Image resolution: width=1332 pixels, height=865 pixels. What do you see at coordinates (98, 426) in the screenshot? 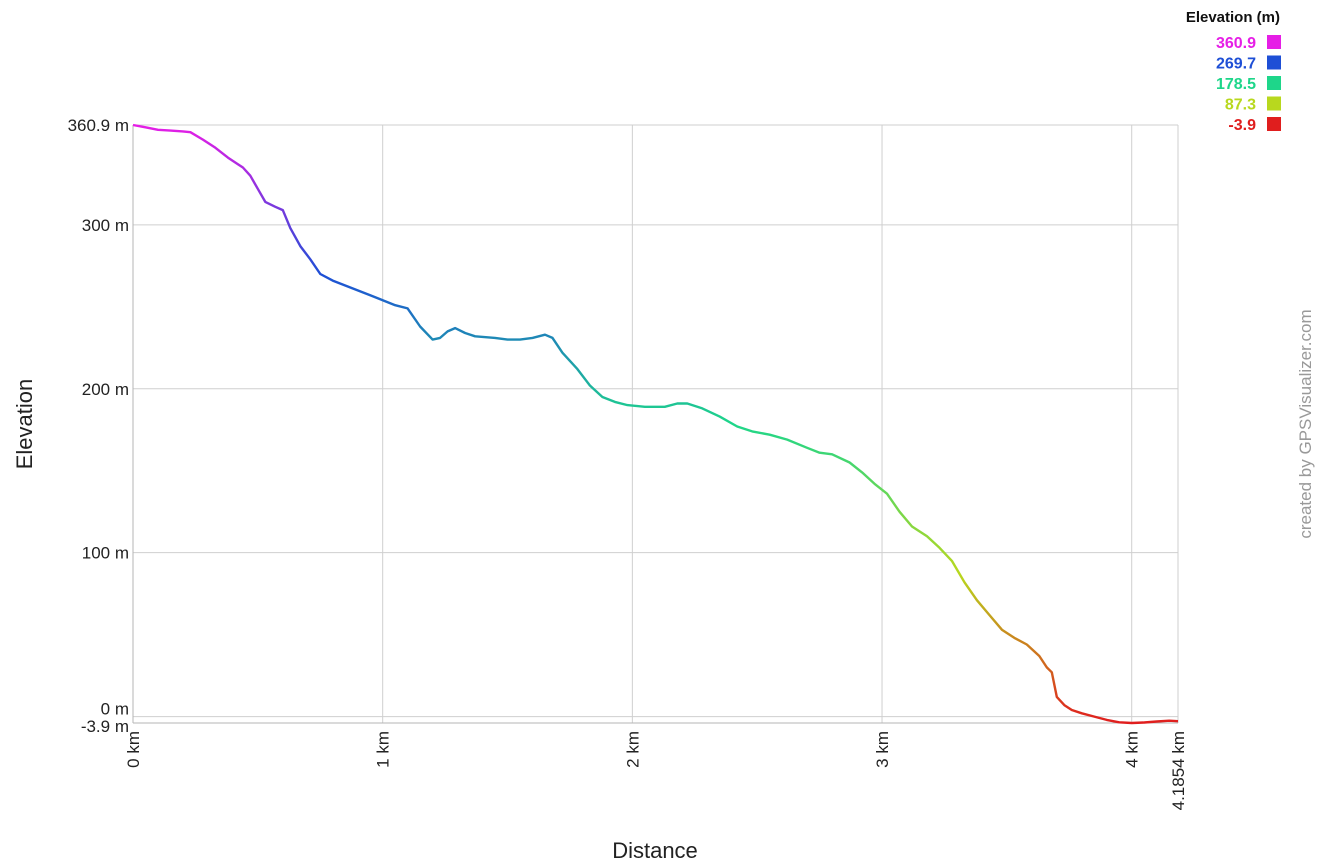
I see `y-axis: 360.9 m 300 m 200 m 100 m 0 m-3.9 m` at bounding box center [98, 426].